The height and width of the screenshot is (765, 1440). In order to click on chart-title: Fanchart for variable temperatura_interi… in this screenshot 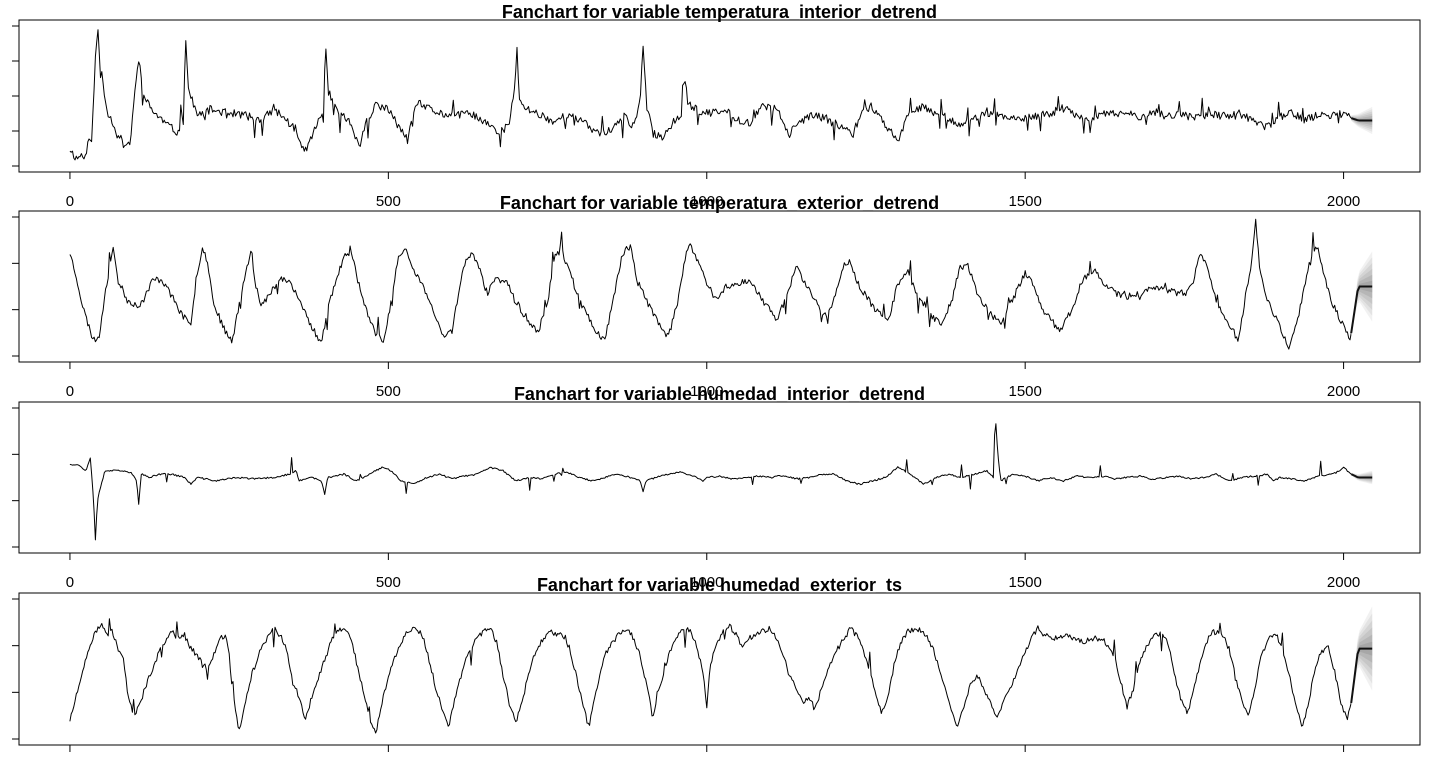, I will do `click(719, 12)`.